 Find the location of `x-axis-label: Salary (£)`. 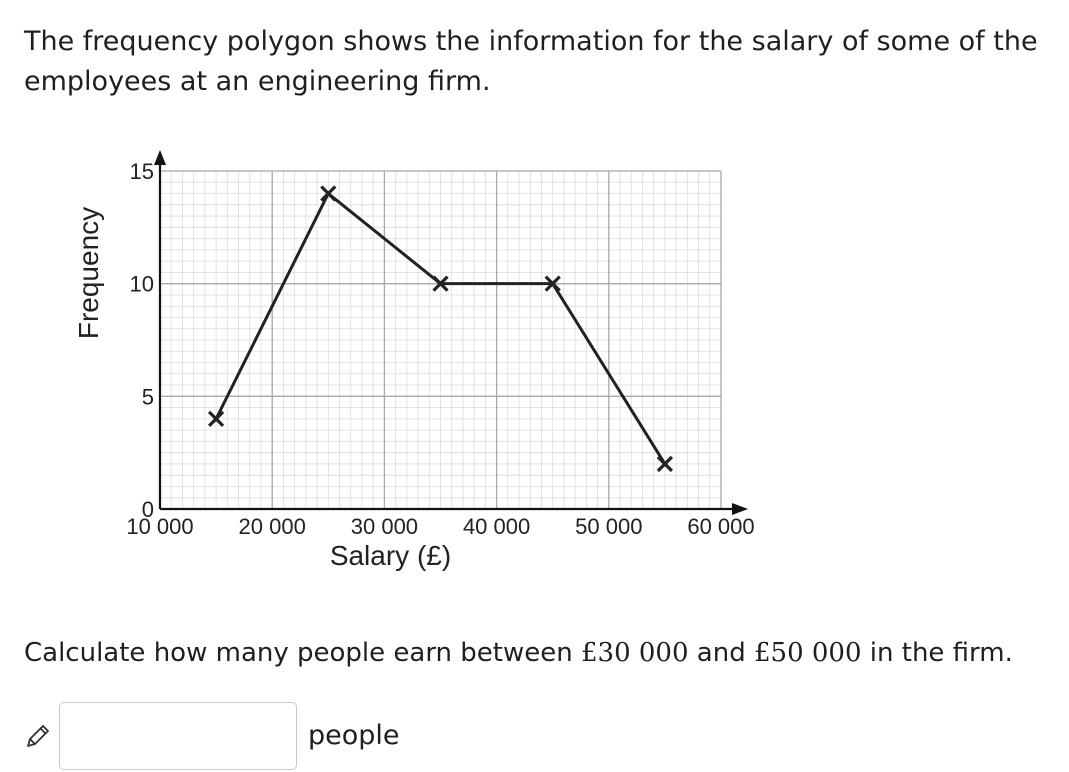

x-axis-label: Salary (£) is located at coordinates (390, 555).